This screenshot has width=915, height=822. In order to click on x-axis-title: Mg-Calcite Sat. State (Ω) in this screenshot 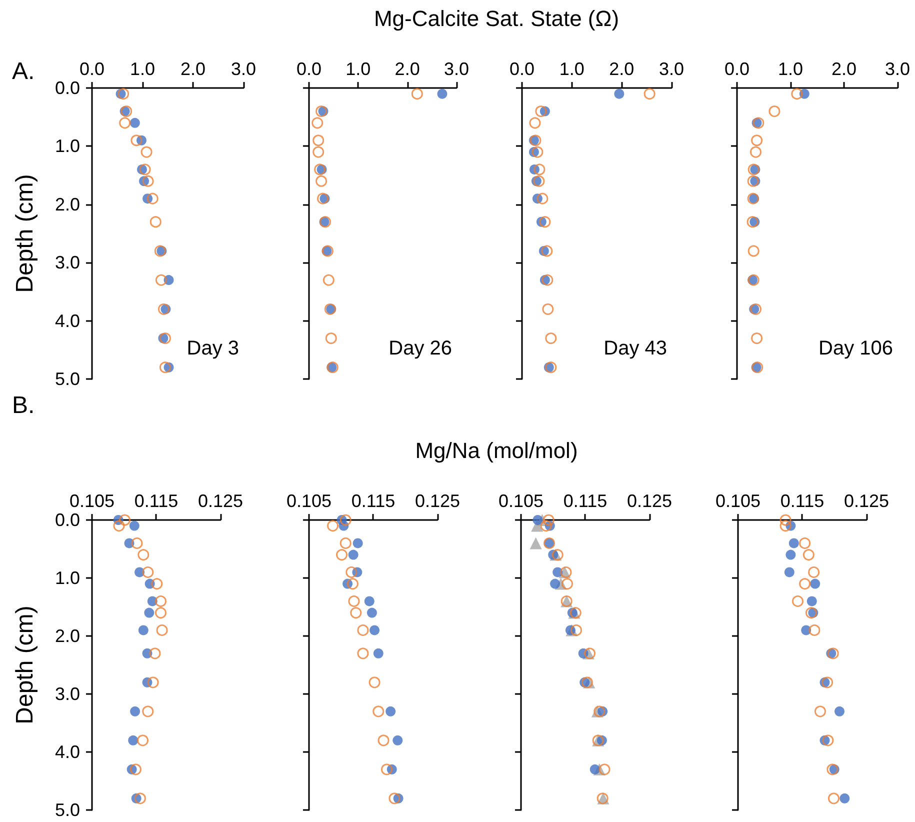, I will do `click(496, 19)`.